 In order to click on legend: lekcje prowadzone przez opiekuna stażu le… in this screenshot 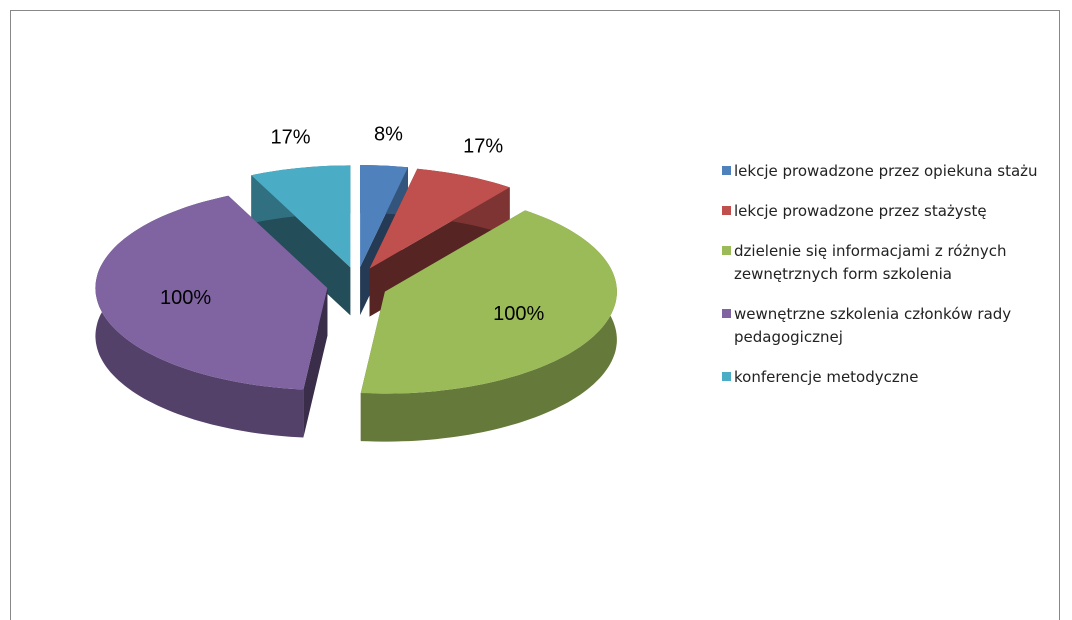, I will do `click(882, 283)`.